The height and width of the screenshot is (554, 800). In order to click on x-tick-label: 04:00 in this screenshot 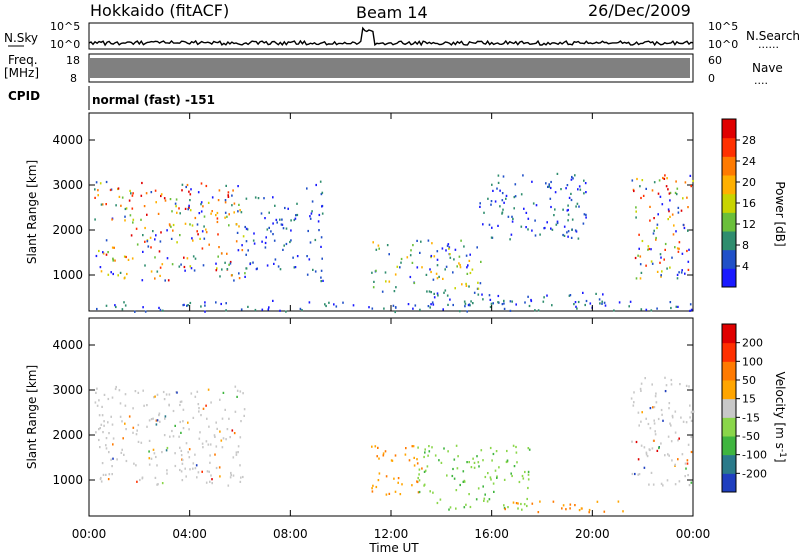, I will do `click(189, 534)`.